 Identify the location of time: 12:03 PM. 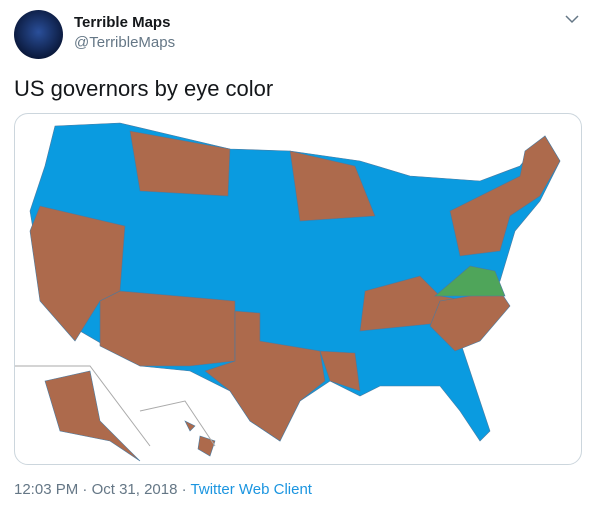
(46, 489).